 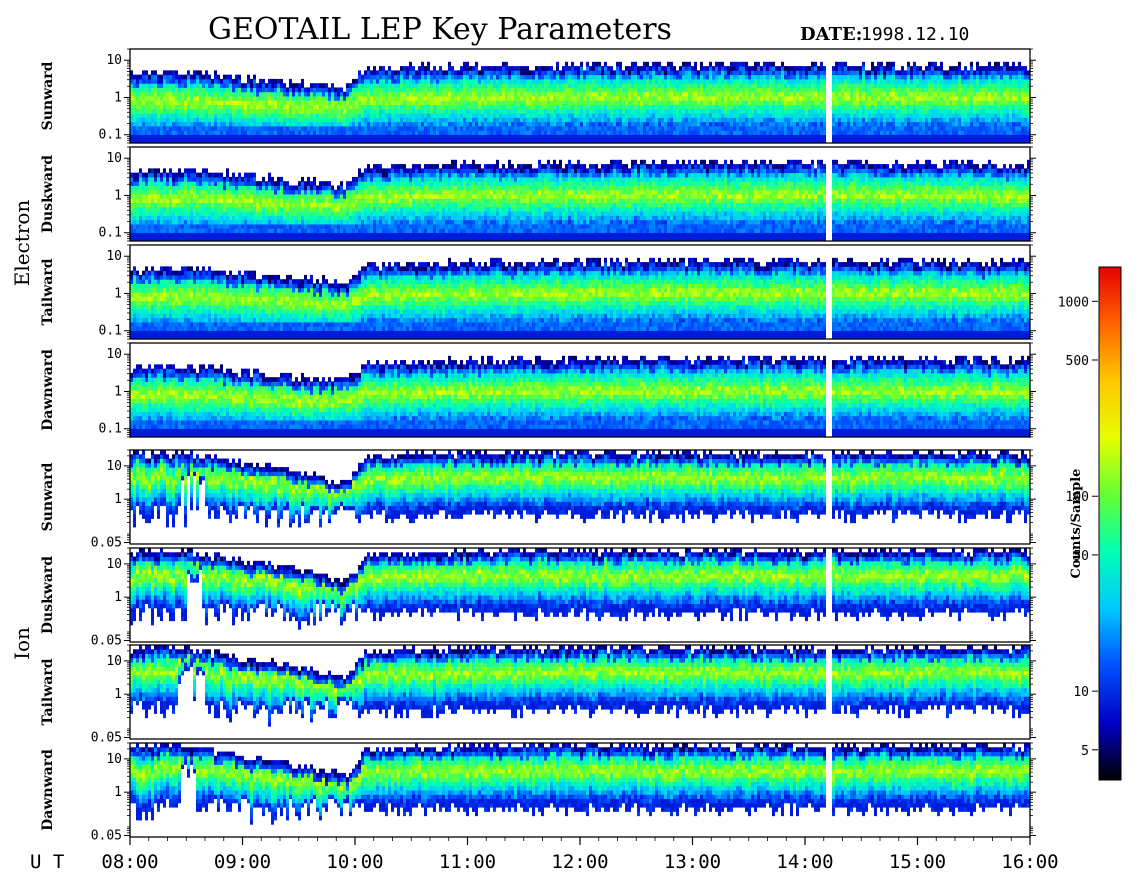 I want to click on colorbar-tick-label: 5, so click(x=1085, y=751).